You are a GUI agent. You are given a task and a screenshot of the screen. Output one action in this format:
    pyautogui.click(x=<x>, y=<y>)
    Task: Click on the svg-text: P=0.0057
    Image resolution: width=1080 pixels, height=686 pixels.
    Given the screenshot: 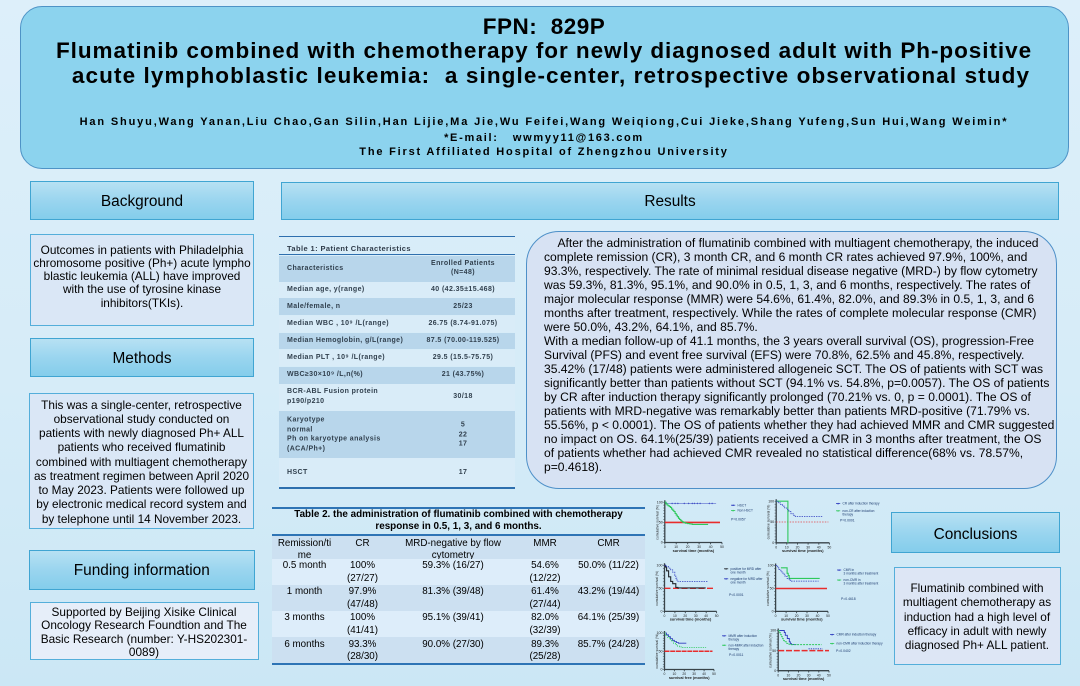 What is the action you would take?
    pyautogui.click(x=738, y=520)
    